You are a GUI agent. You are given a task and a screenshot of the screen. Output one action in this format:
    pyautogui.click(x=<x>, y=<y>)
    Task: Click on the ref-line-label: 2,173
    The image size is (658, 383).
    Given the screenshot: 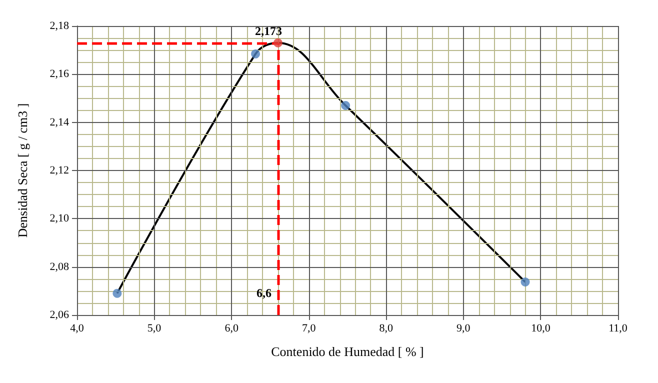 What is the action you would take?
    pyautogui.click(x=268, y=31)
    